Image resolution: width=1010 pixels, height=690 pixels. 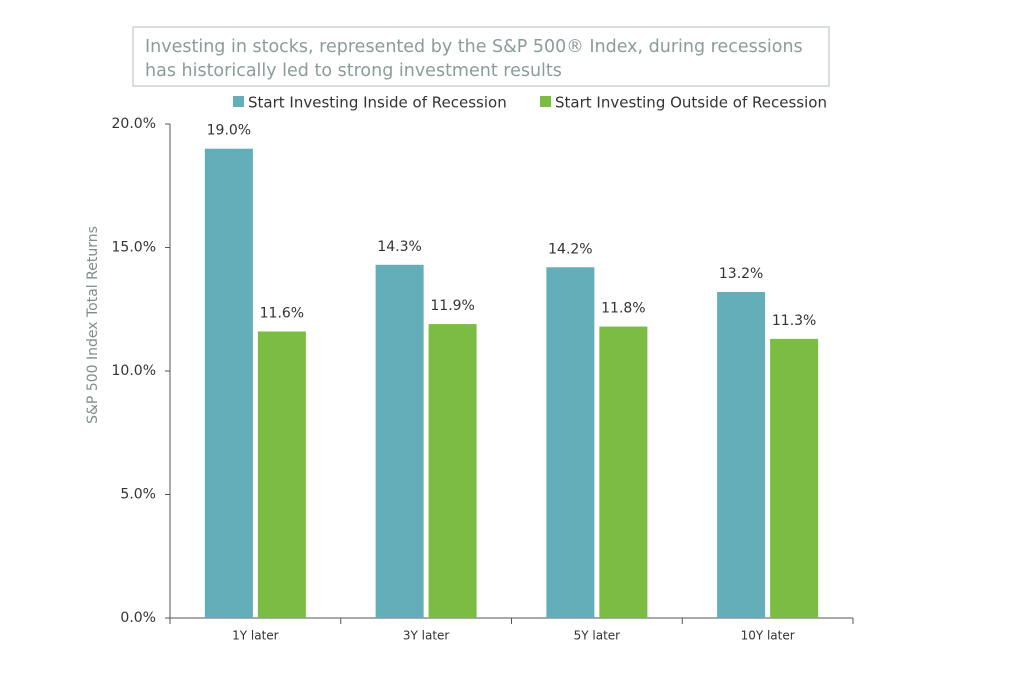 What do you see at coordinates (597, 636) in the screenshot?
I see `x-tick-label: 5Y later` at bounding box center [597, 636].